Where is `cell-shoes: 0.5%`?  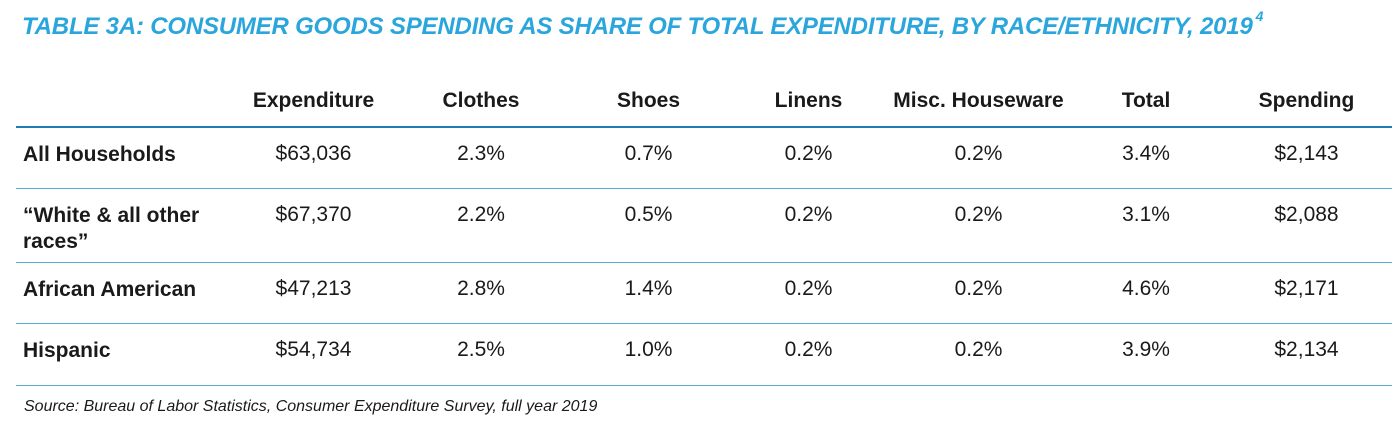
cell-shoes: 0.5% is located at coordinates (648, 225).